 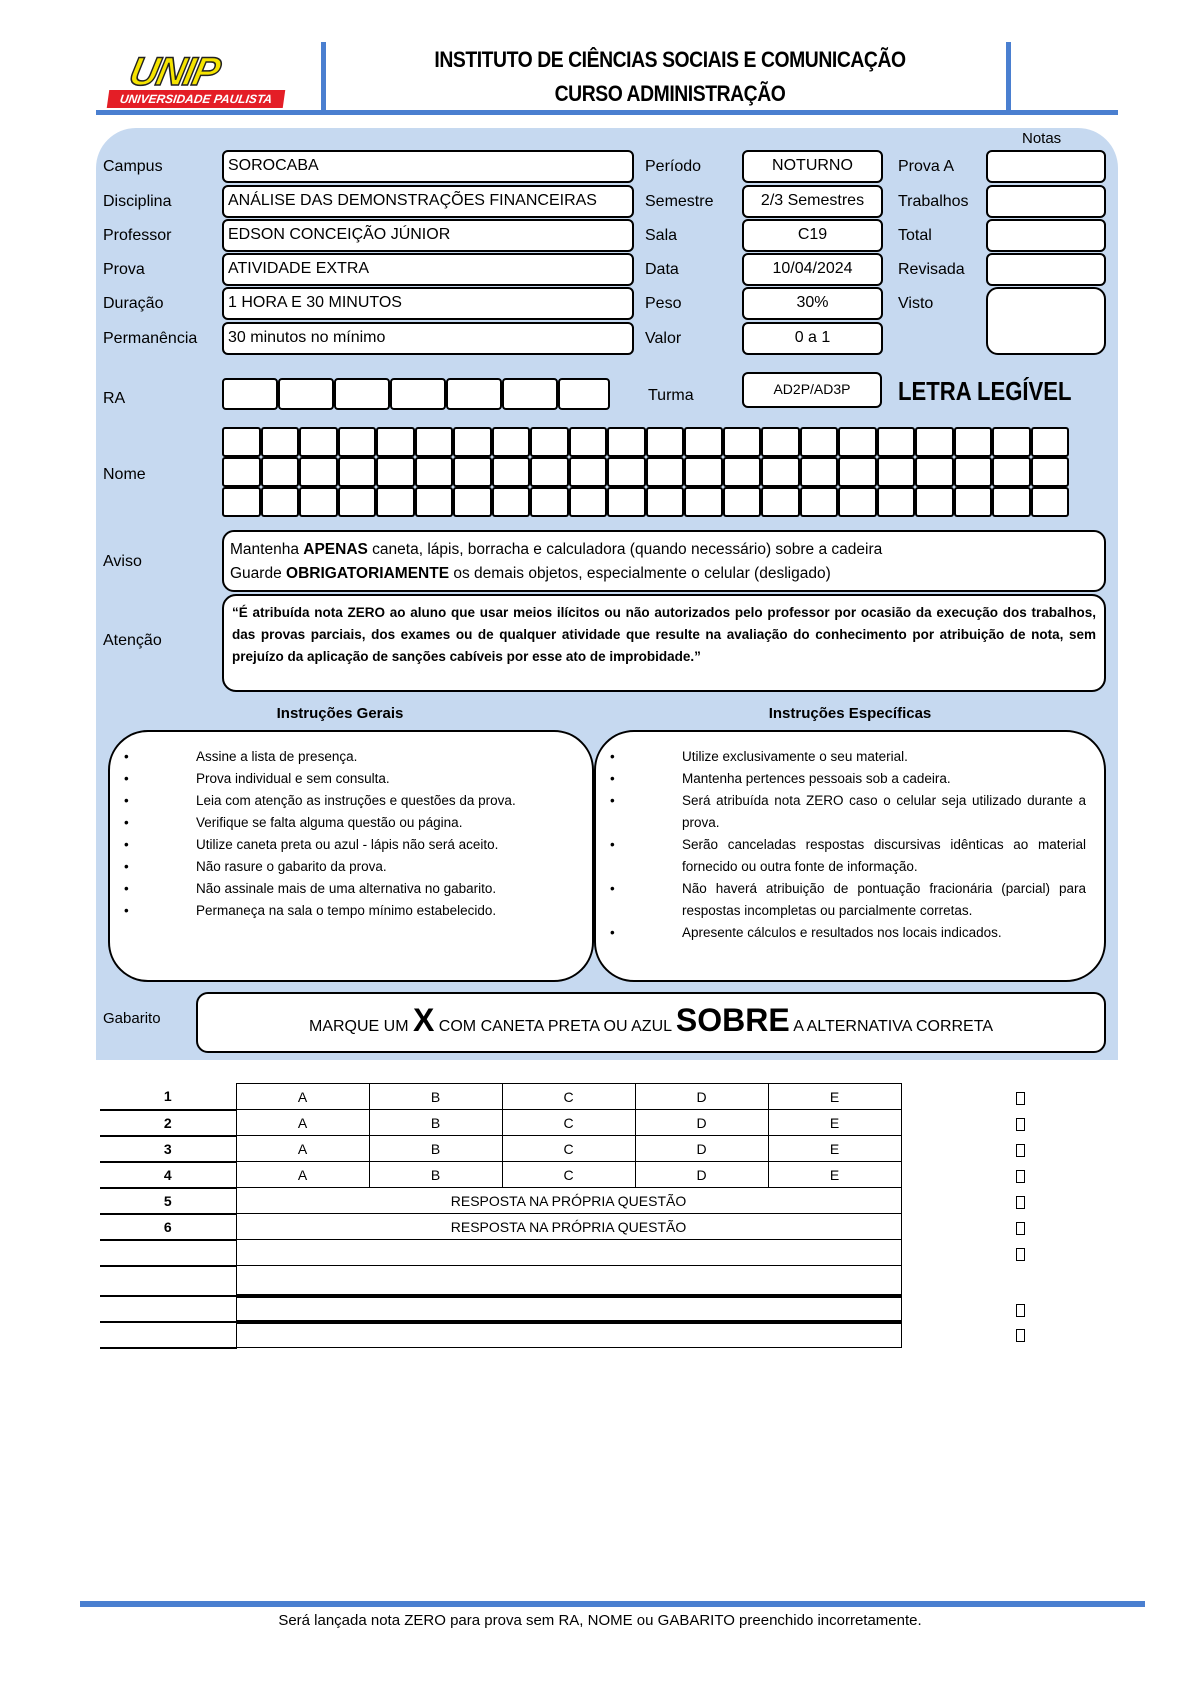 What do you see at coordinates (812, 338) in the screenshot?
I see `field-value: 0 a 1` at bounding box center [812, 338].